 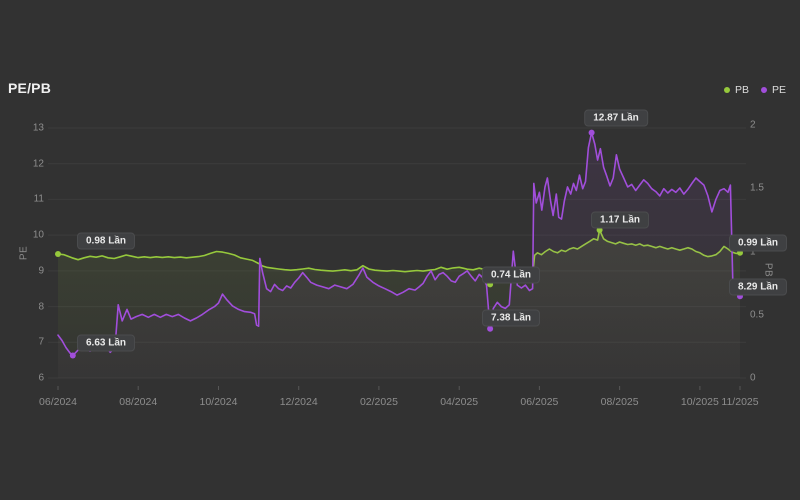 I want to click on x-axis-tick-label: 11/2025, so click(x=740, y=402).